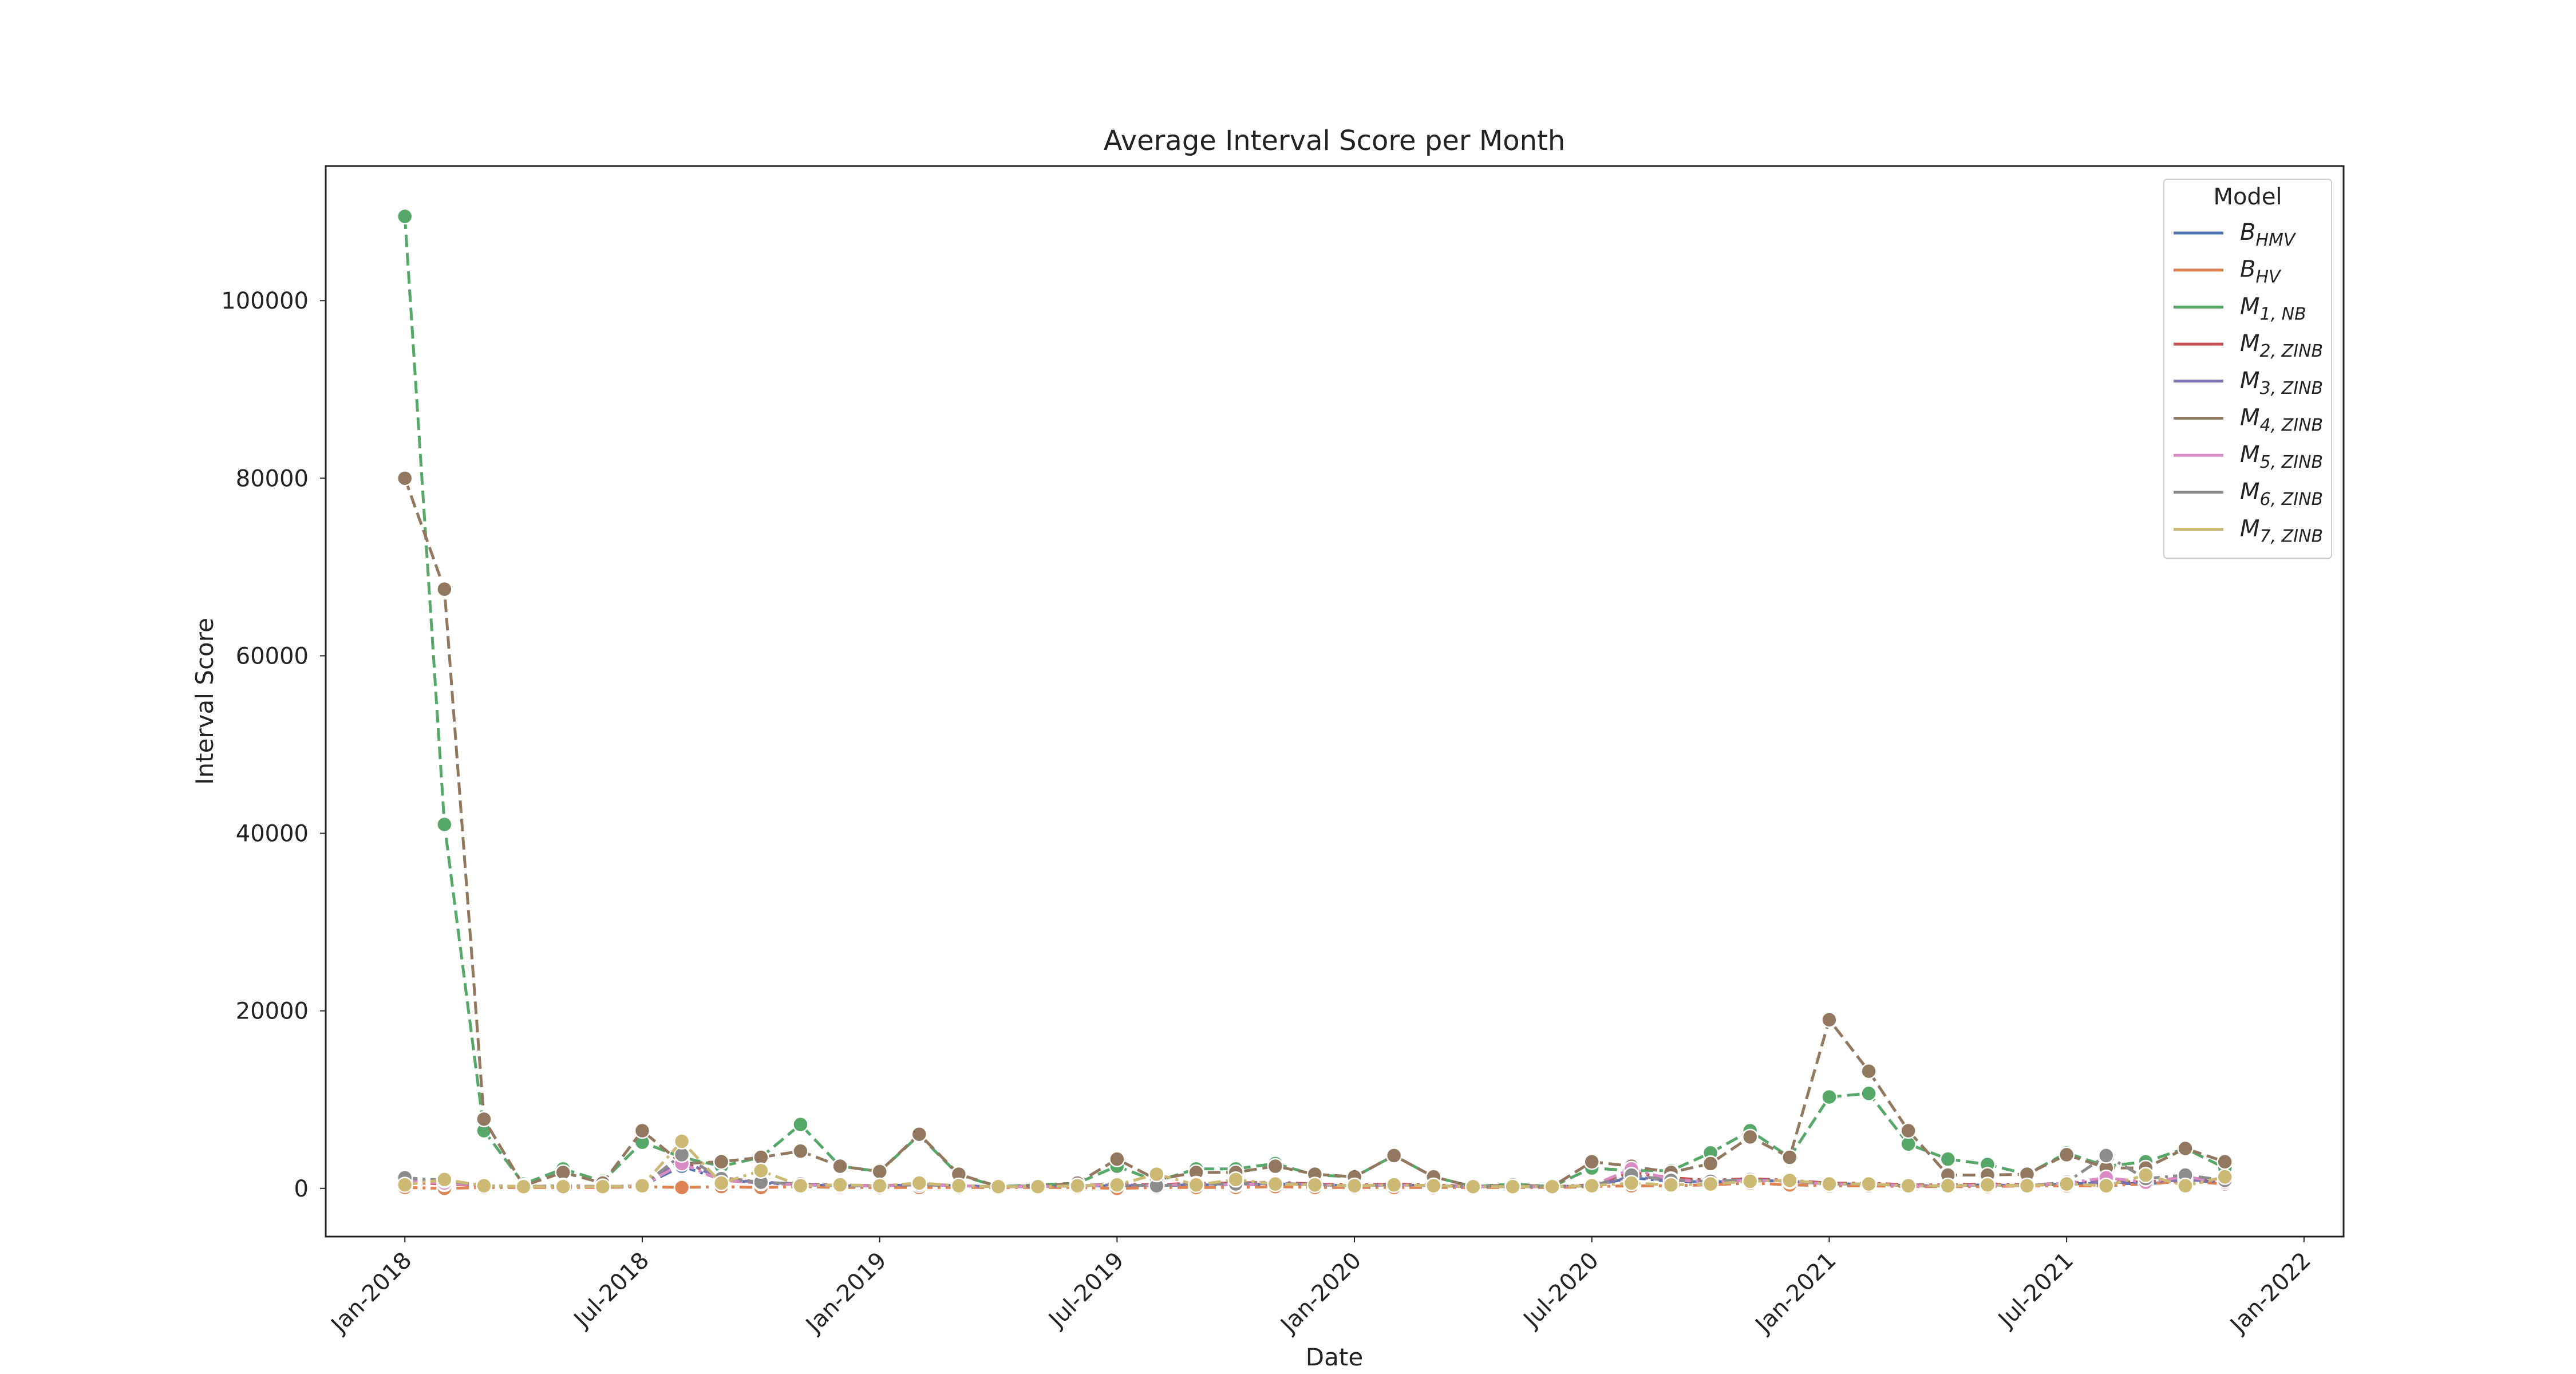  I want to click on legend-label-sub: HV, so click(2268, 277).